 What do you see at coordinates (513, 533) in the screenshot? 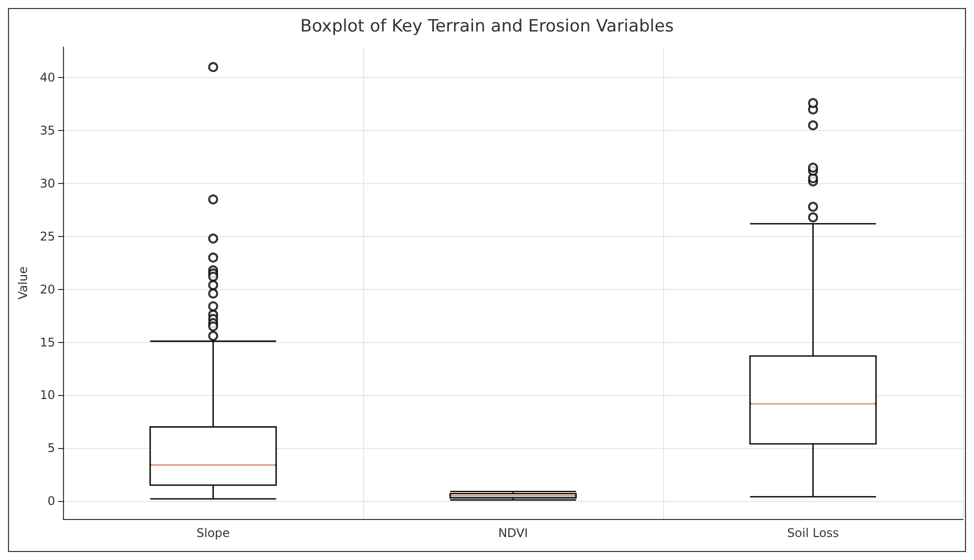
I see `x-tick-label: NDVI` at bounding box center [513, 533].